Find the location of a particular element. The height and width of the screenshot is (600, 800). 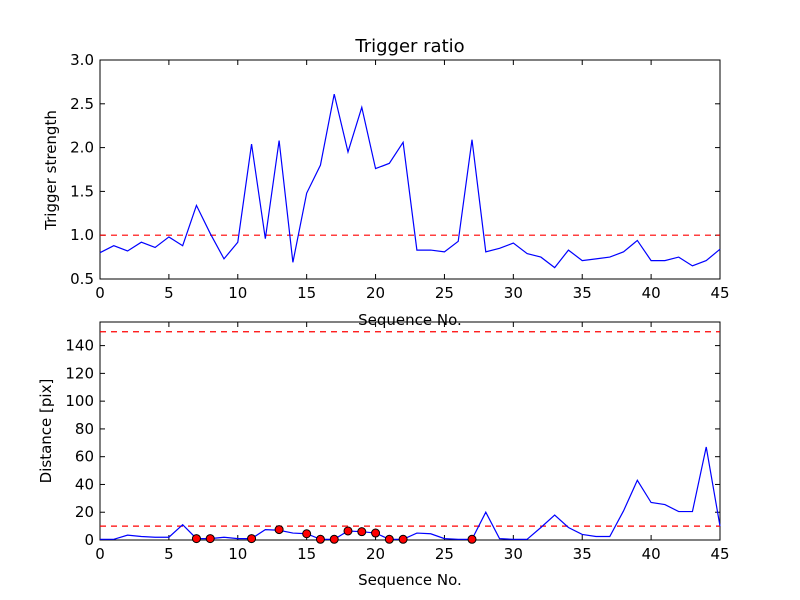

y-tick-label: 1.0 is located at coordinates (82, 235).